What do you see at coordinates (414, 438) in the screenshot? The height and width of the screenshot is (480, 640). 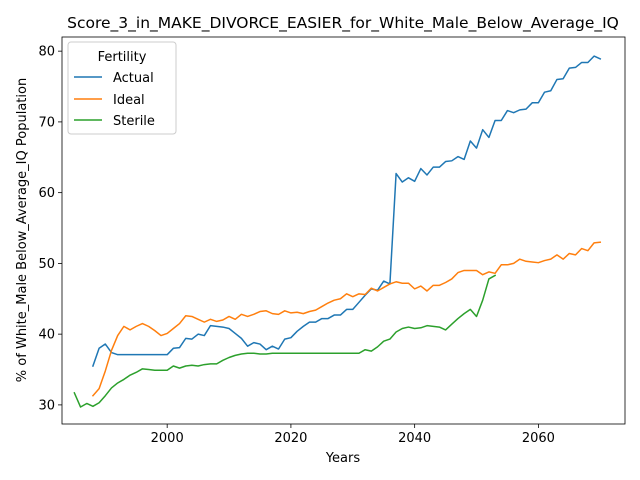 I see `x-tick-label: 2040` at bounding box center [414, 438].